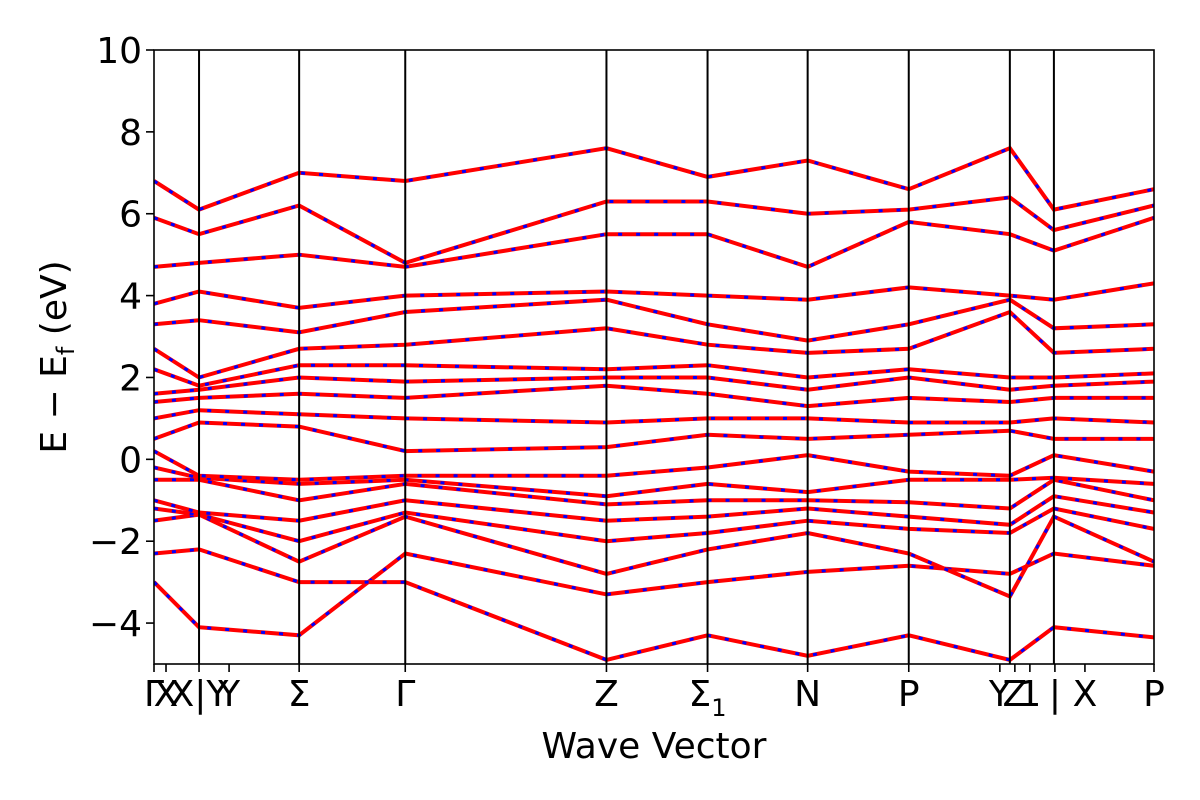 The height and width of the screenshot is (800, 1200). What do you see at coordinates (130, 215) in the screenshot?
I see `y-tick-label: 6` at bounding box center [130, 215].